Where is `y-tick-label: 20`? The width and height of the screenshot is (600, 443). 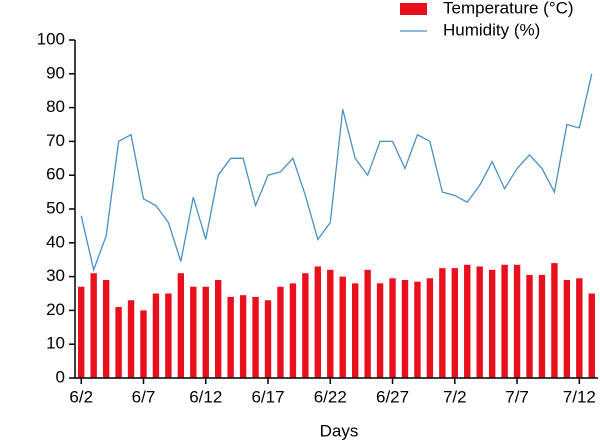 y-tick-label: 20 is located at coordinates (55, 309).